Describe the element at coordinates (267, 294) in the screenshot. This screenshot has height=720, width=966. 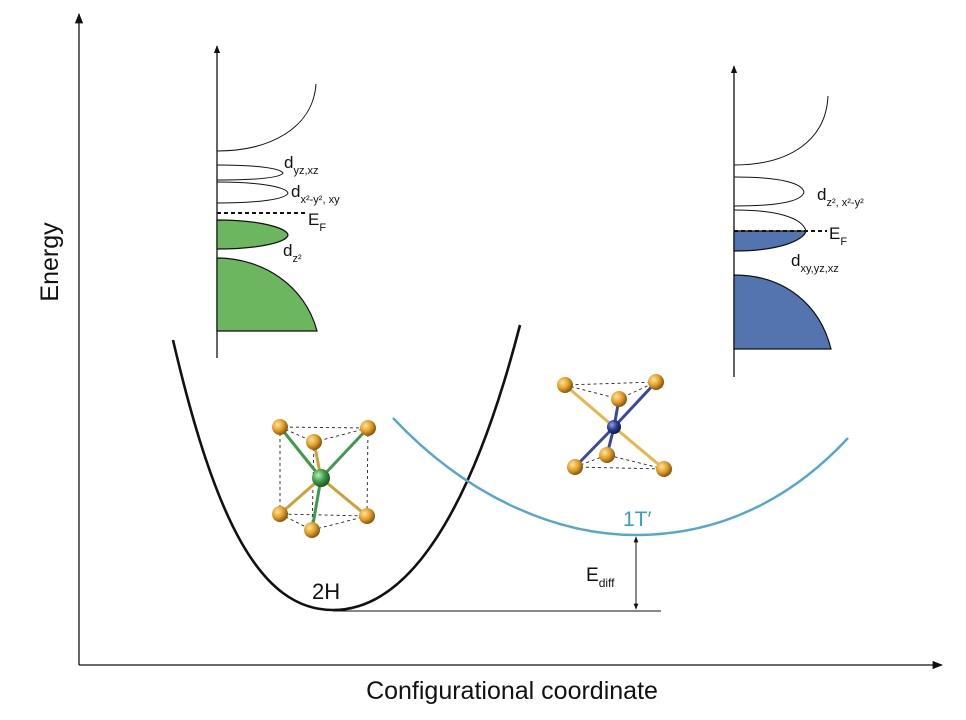
I see `dos-2h-valence-band` at that location.